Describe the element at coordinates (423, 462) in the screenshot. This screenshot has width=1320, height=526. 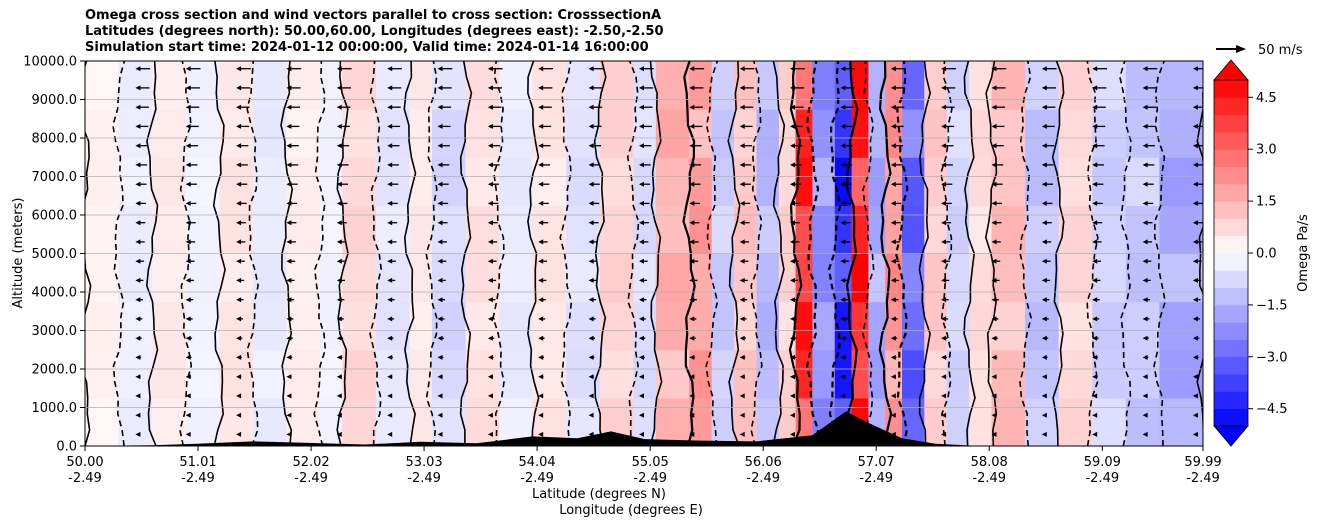
I see `x-tick-label-latitude: 53.03` at that location.